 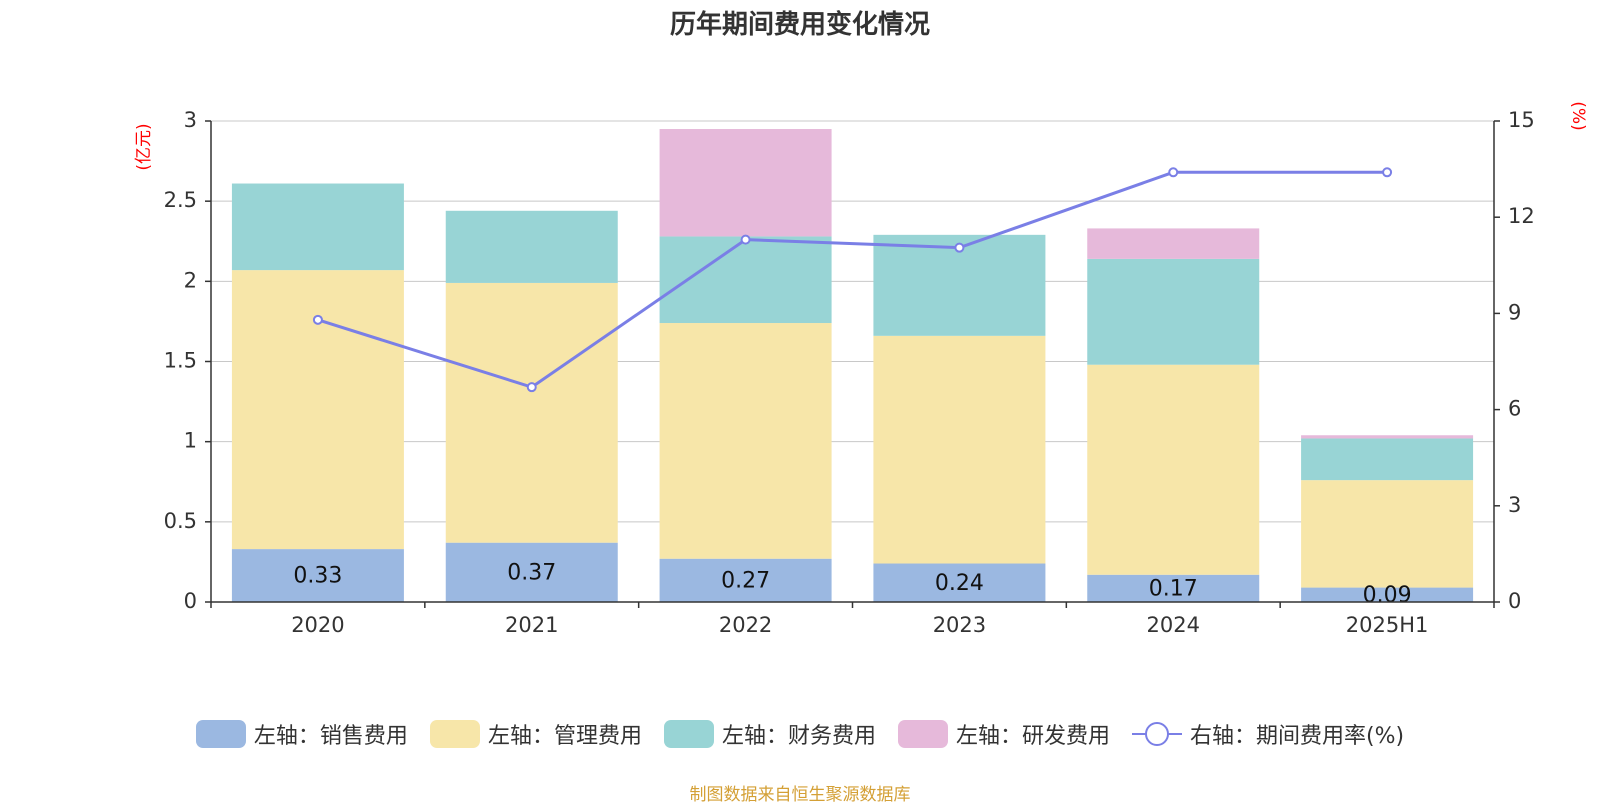 I want to click on bar-data-label: 0.37, so click(x=531, y=572).